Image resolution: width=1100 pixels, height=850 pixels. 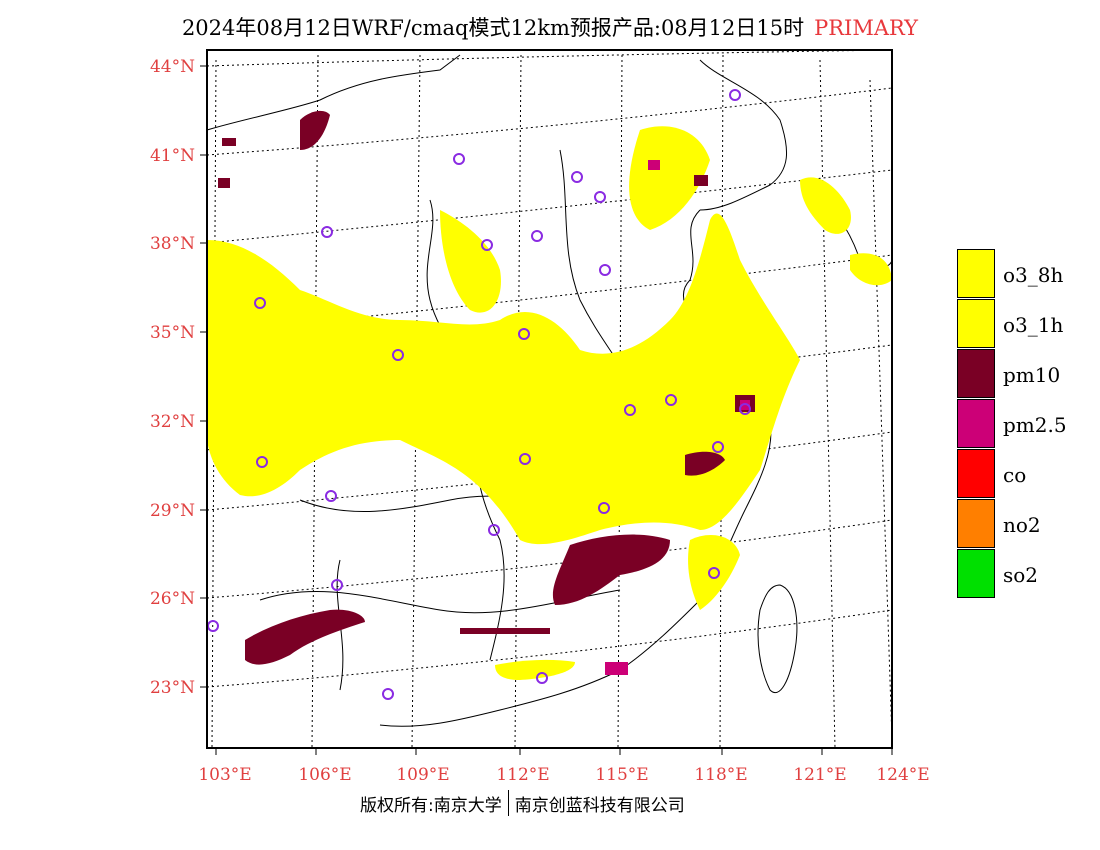 What do you see at coordinates (599, 805) in the screenshot?
I see `company-text: 南京创蓝科技有限公司` at bounding box center [599, 805].